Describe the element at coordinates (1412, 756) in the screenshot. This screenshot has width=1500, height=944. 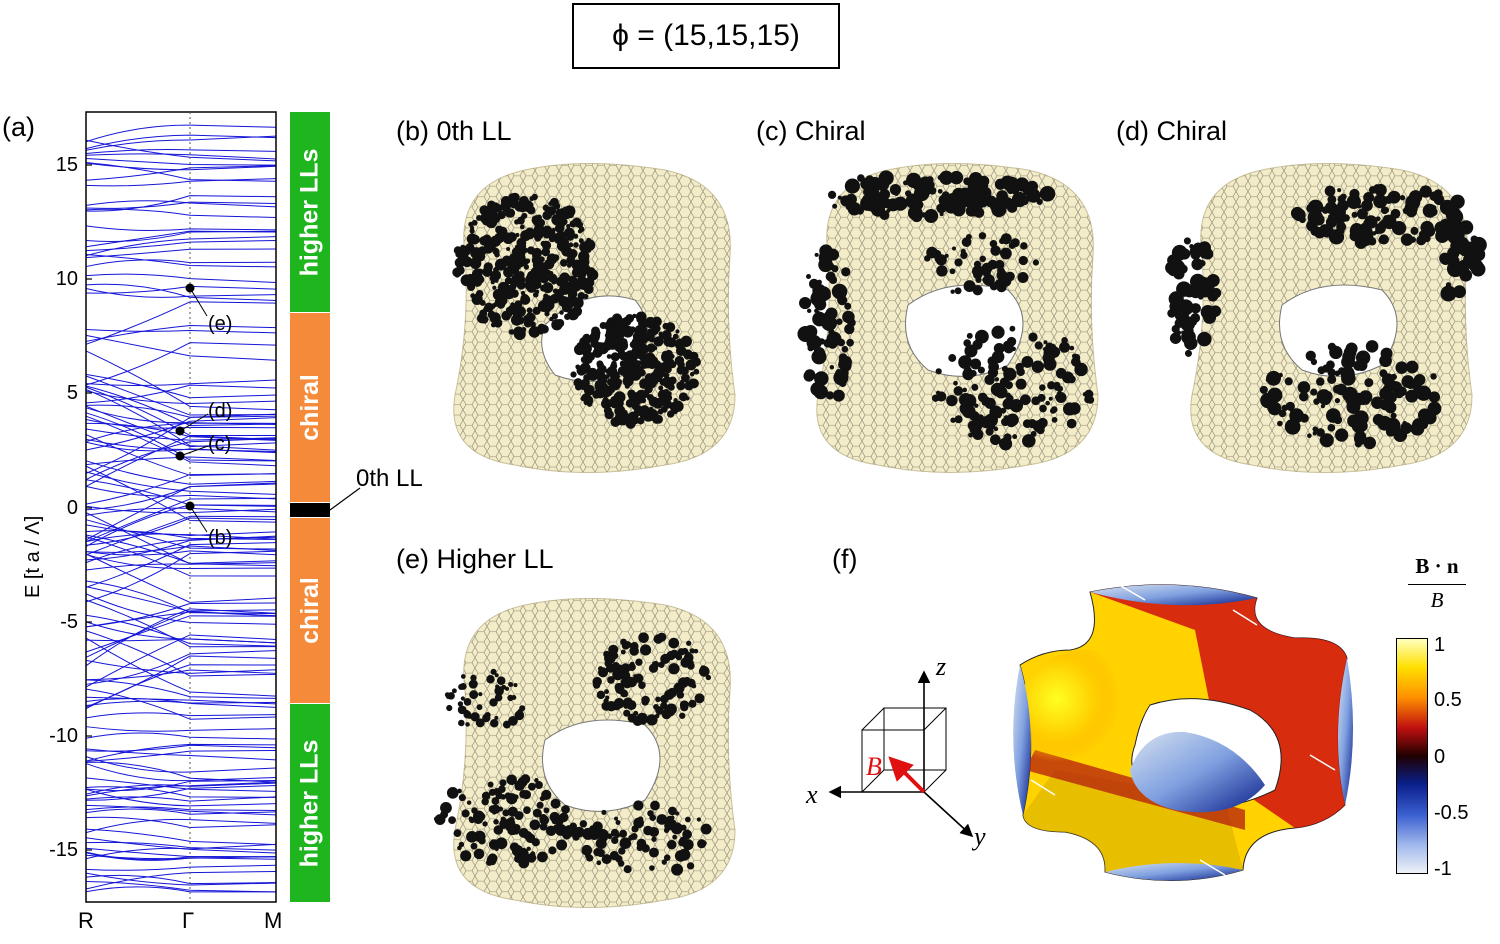
I see `colorbar-gradient` at that location.